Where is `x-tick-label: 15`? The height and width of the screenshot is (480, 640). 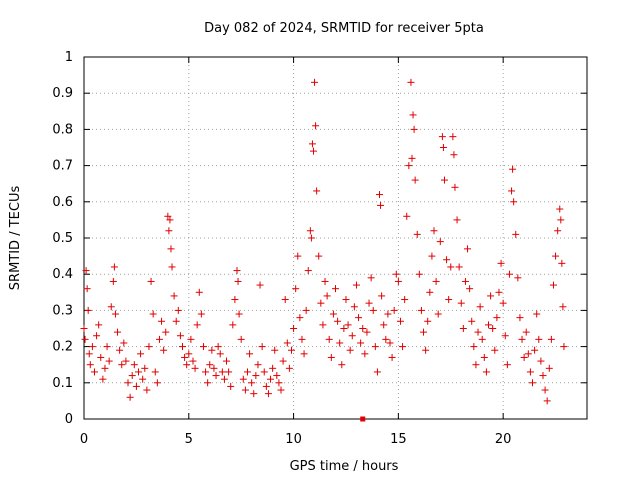 x-tick-label: 15 is located at coordinates (398, 439).